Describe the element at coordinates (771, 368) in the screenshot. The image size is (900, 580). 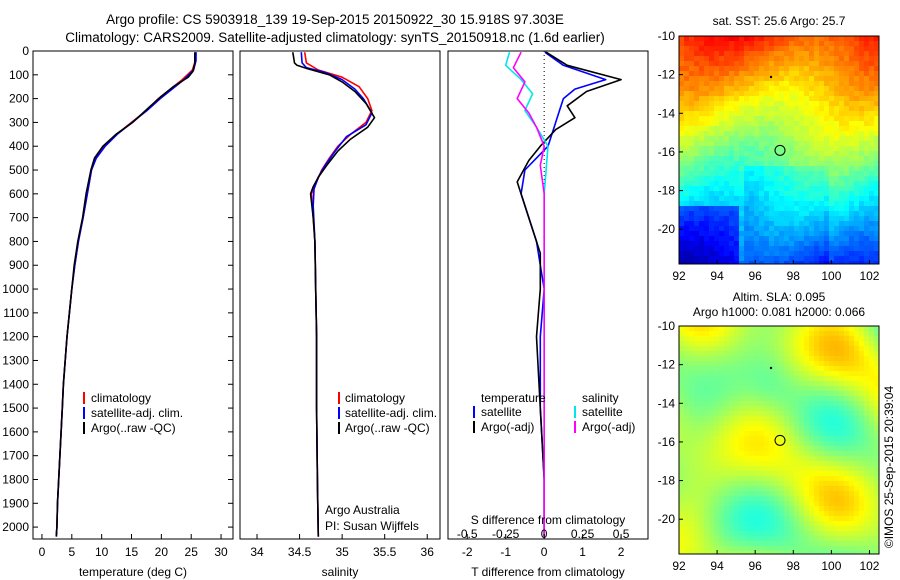
I see `argo-track-dot` at that location.